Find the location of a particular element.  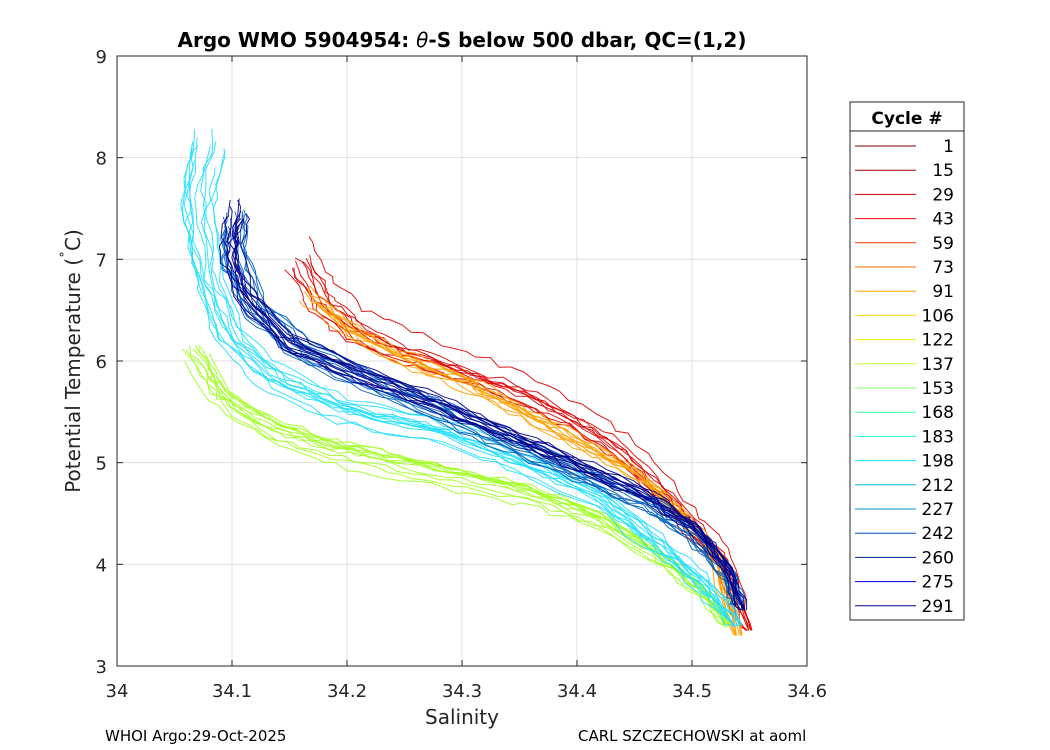

y-tick-label: 6 is located at coordinates (101, 362).